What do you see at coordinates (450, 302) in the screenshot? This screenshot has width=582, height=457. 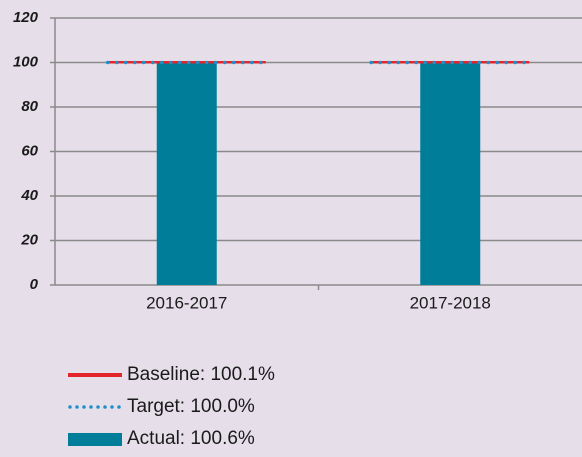 I see `x-tick-label: 2017-2018` at bounding box center [450, 302].